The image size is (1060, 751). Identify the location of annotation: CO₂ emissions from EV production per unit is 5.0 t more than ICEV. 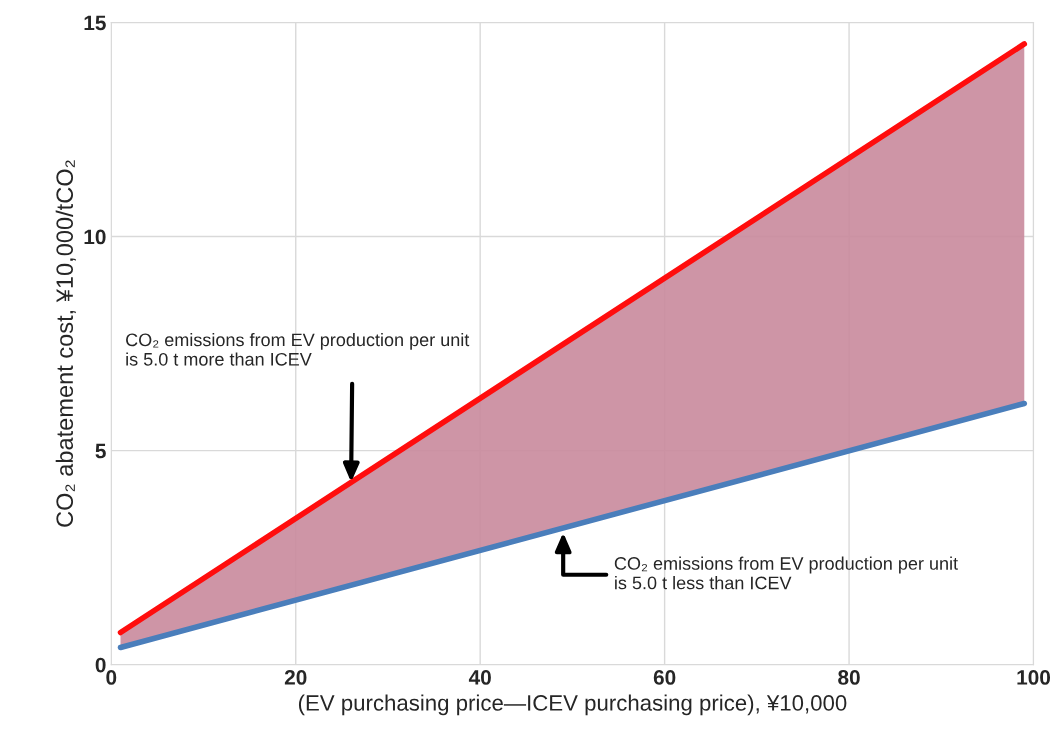
(298, 349).